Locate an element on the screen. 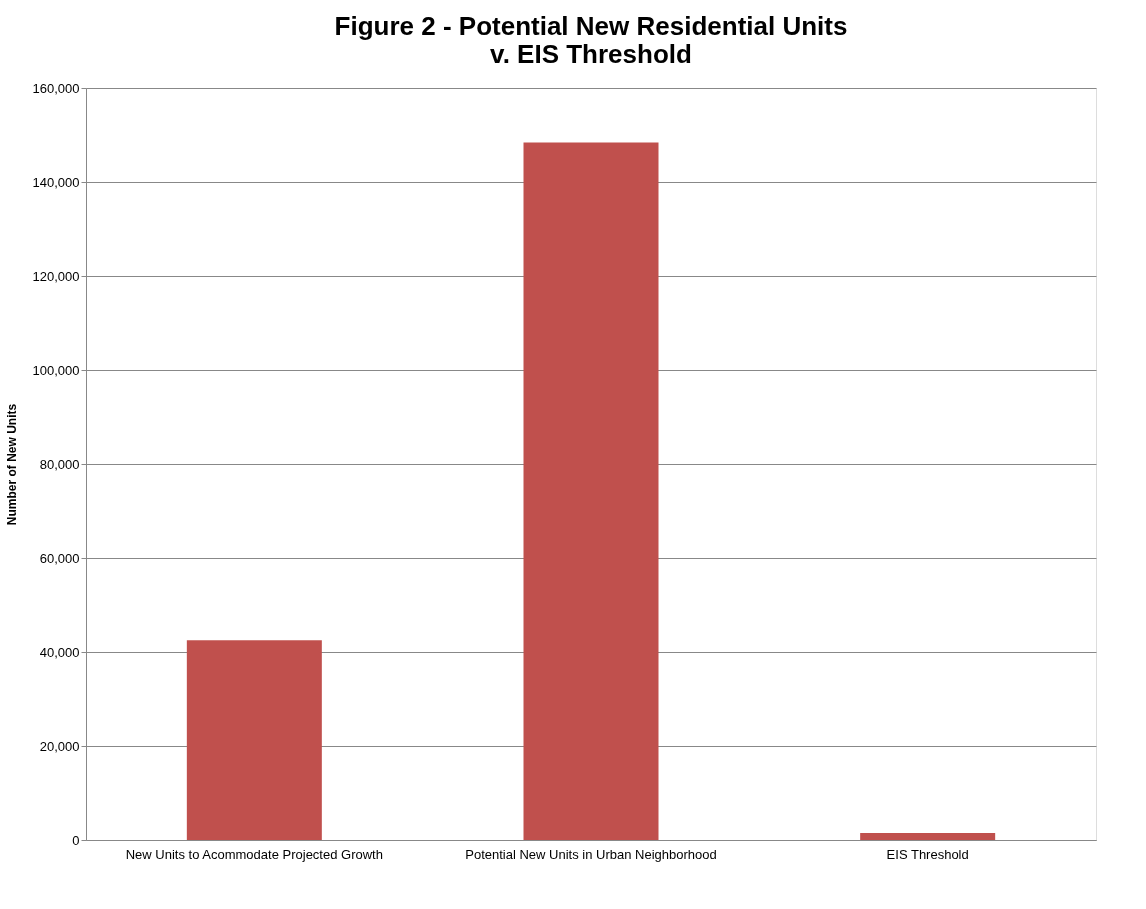 This screenshot has height=909, width=1146. y-tick-label: 160,000 is located at coordinates (56, 88).